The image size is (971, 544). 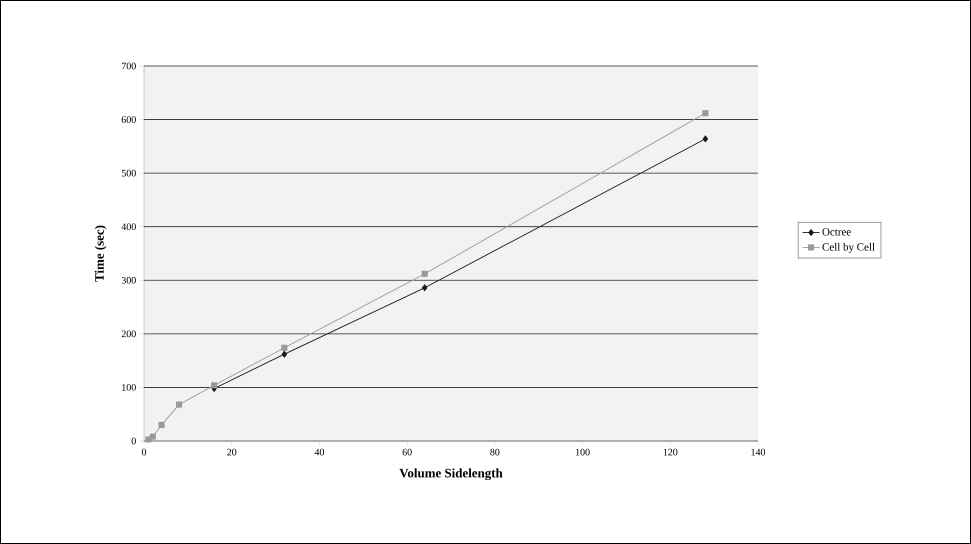 I want to click on x-tick-label: 0, so click(x=144, y=452).